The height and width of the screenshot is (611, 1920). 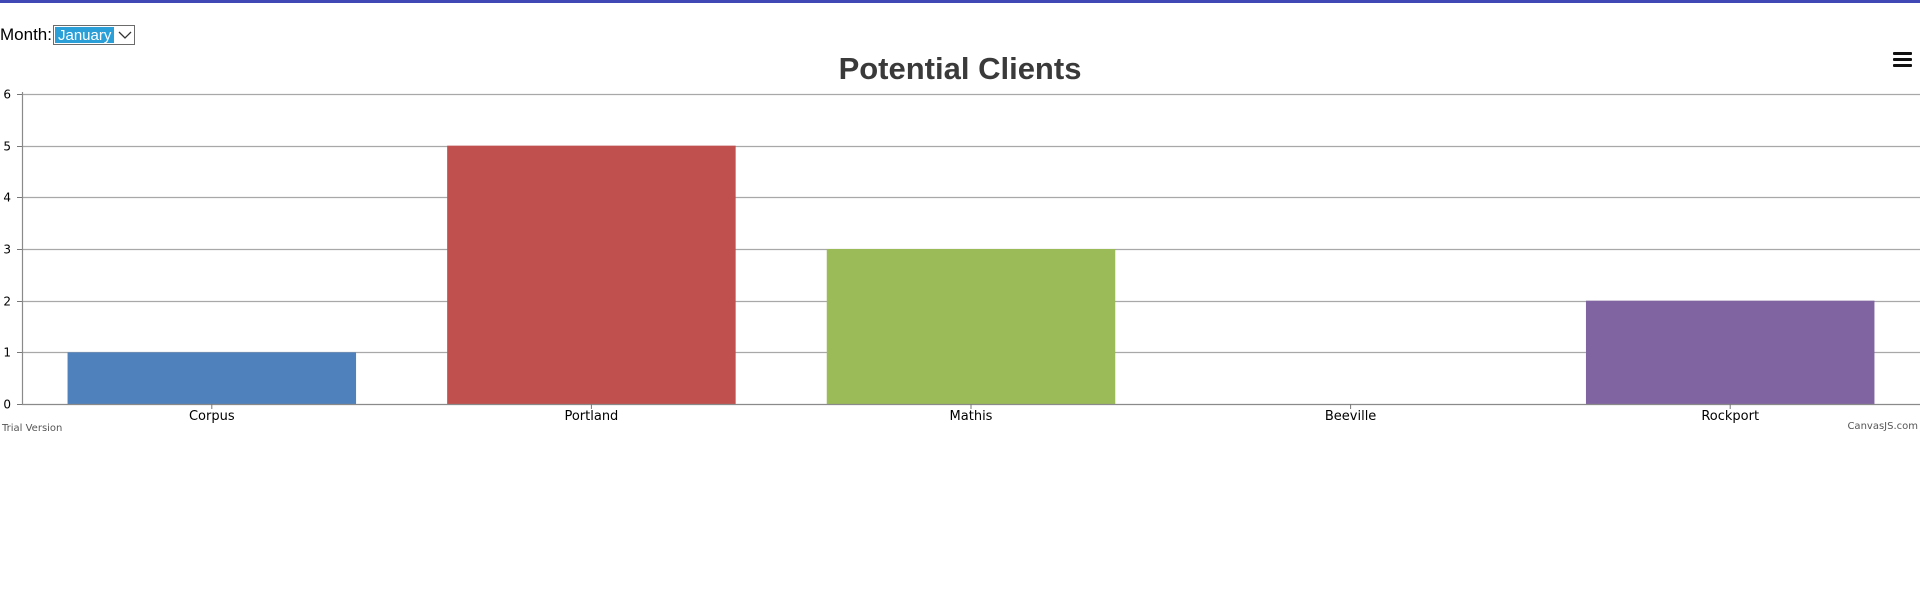 I want to click on month-selected-value: January, so click(x=84, y=35).